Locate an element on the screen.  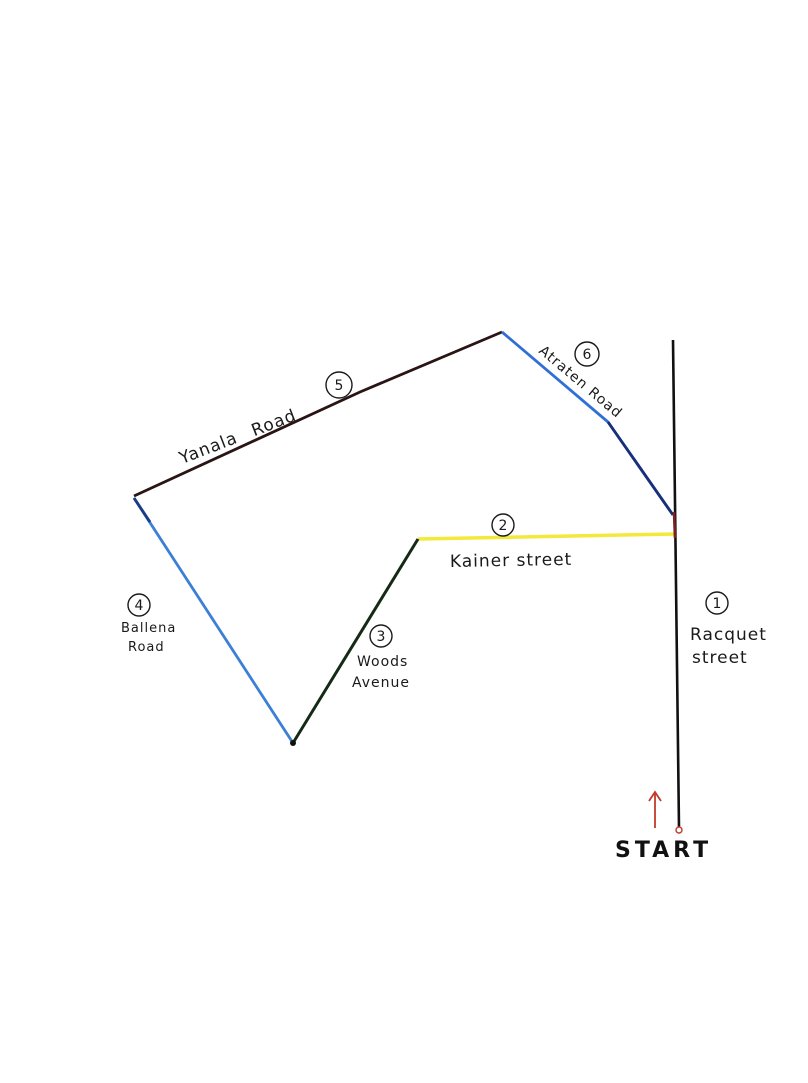
woods-avenue-label-line1: Woods is located at coordinates (382, 662).